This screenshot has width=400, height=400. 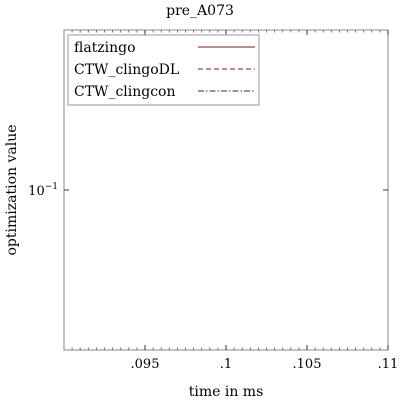 What do you see at coordinates (388, 364) in the screenshot?
I see `x-tick-label: .11` at bounding box center [388, 364].